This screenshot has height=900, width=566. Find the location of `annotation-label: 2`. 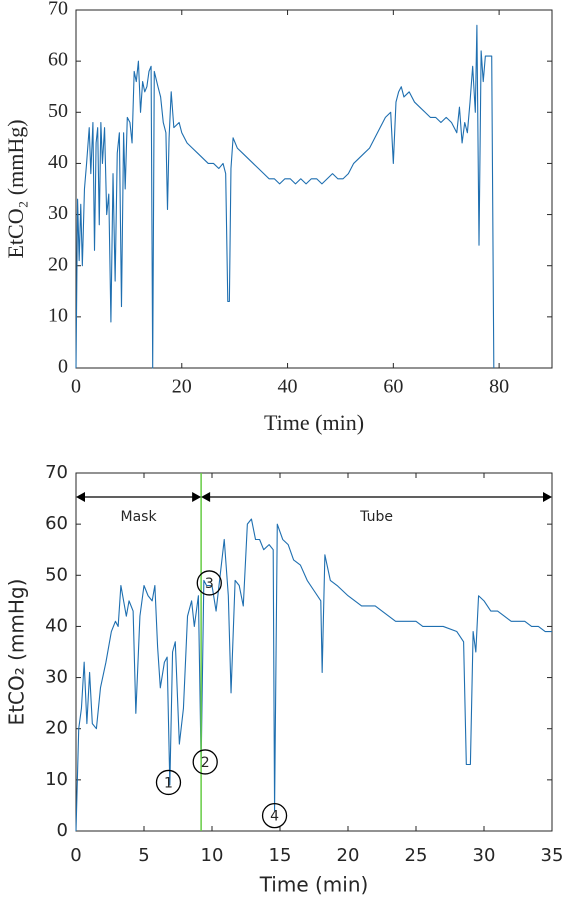

annotation-label: 2 is located at coordinates (205, 763).